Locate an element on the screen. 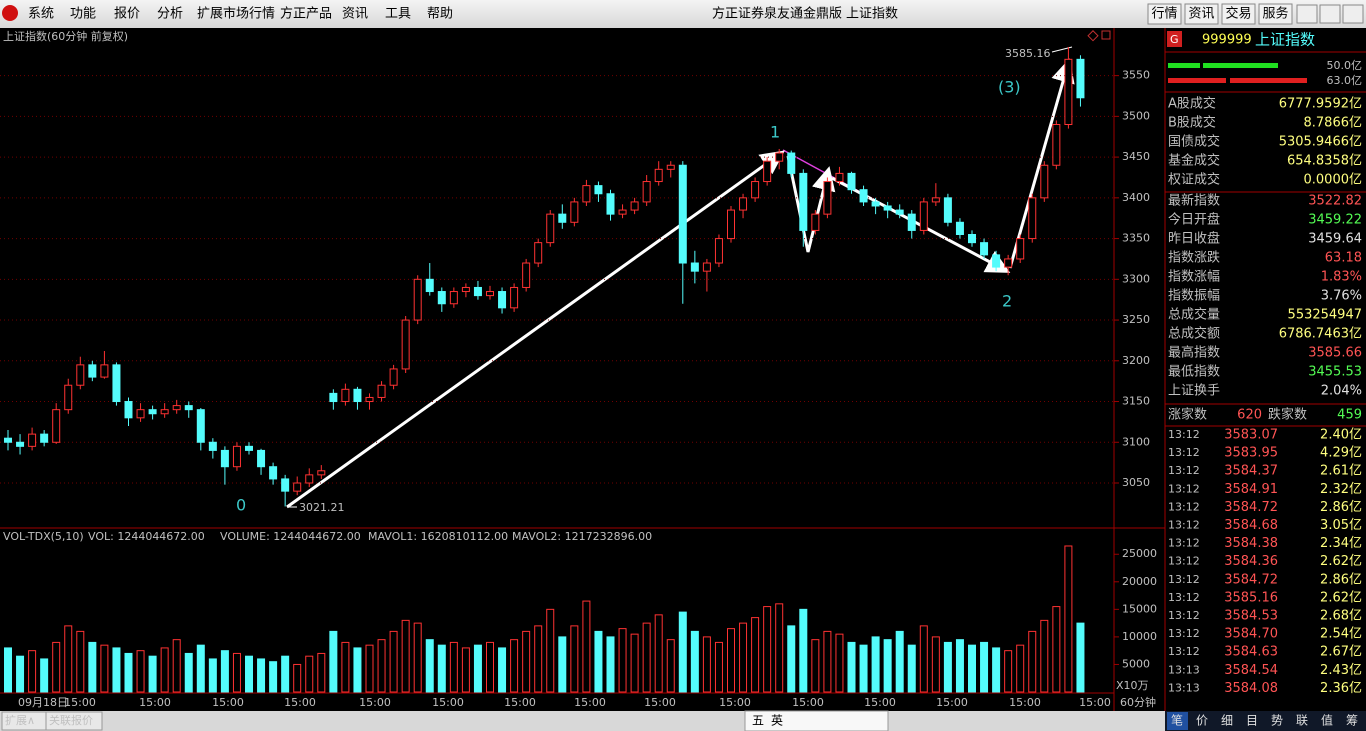  close-button is located at coordinates (1353, 14).